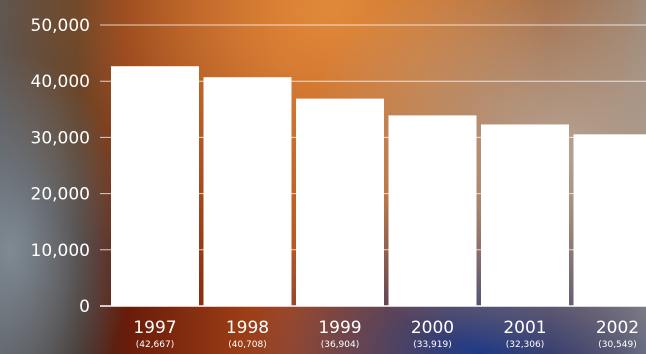 The image size is (646, 354). I want to click on y-tick-label: 50,000, so click(60, 26).